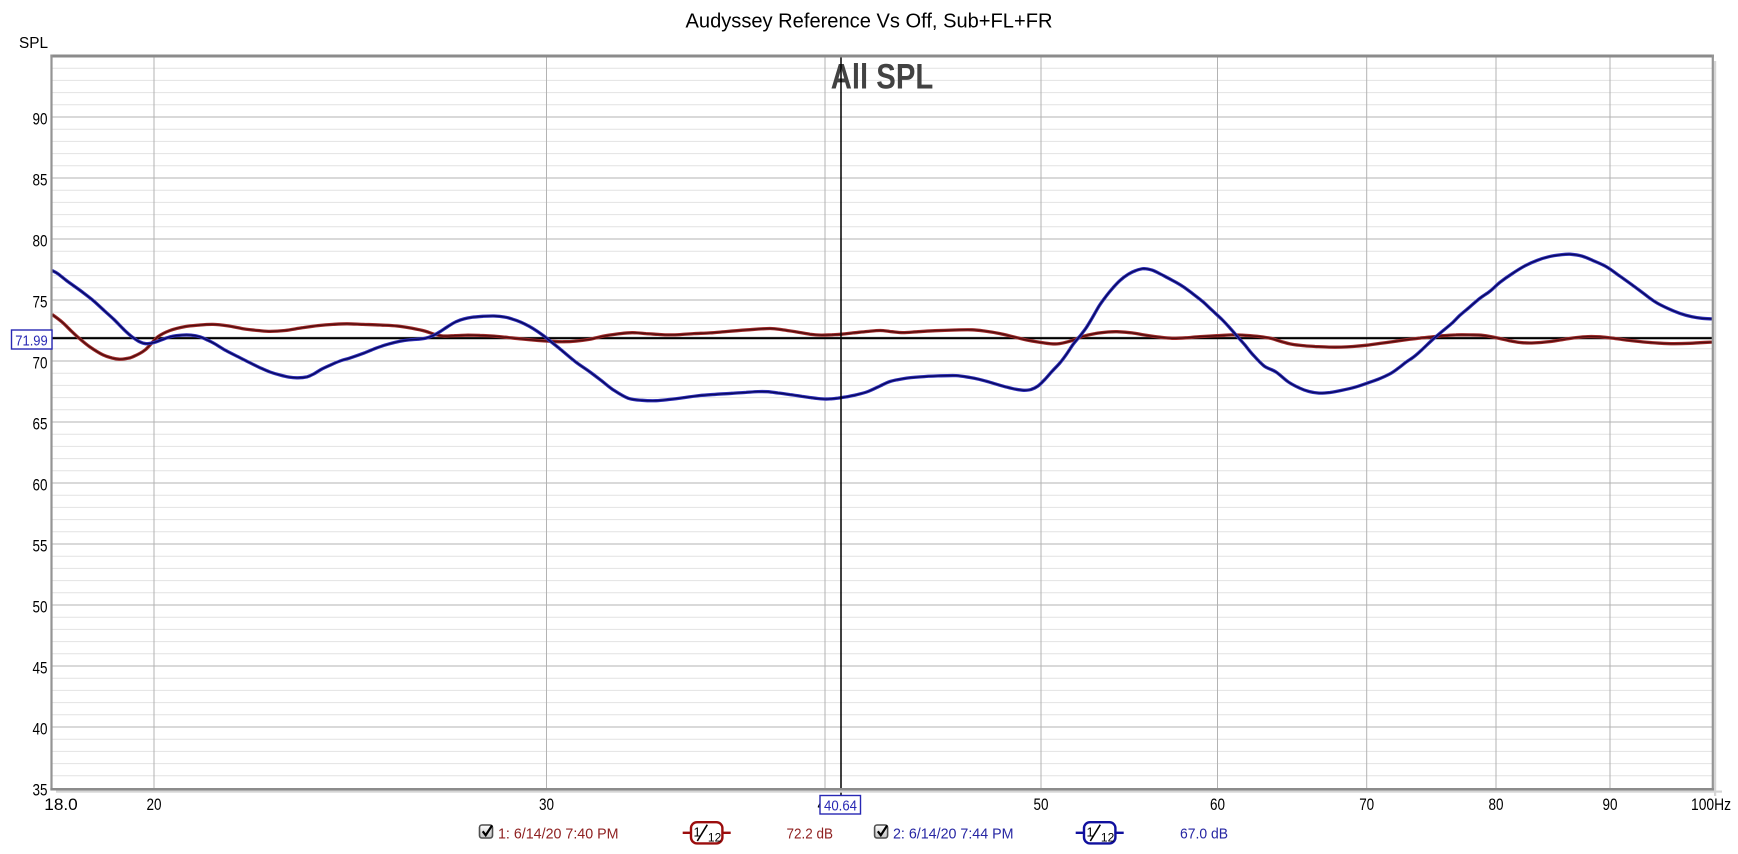 The height and width of the screenshot is (854, 1738). Describe the element at coordinates (40, 303) in the screenshot. I see `svg-text: 75` at that location.